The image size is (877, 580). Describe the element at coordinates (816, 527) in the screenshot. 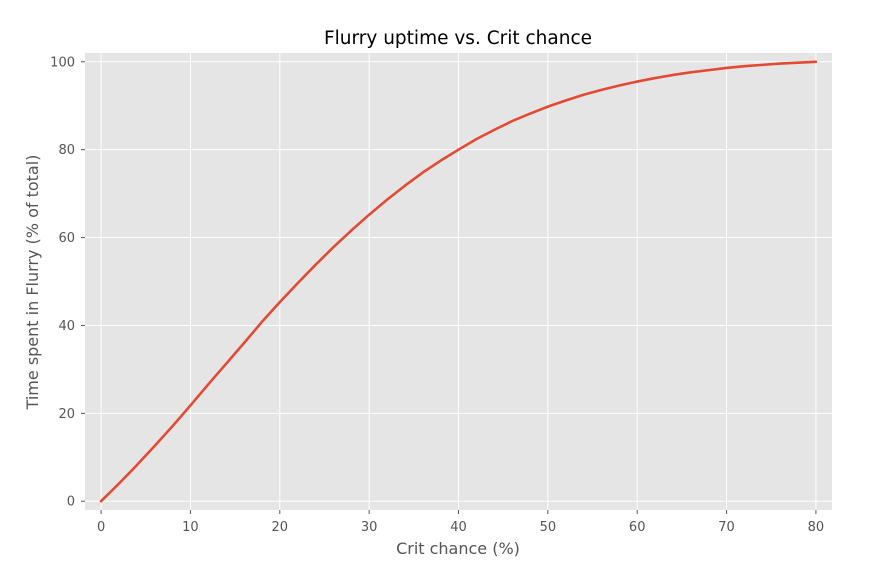

I see `x-tick-label: 80` at that location.